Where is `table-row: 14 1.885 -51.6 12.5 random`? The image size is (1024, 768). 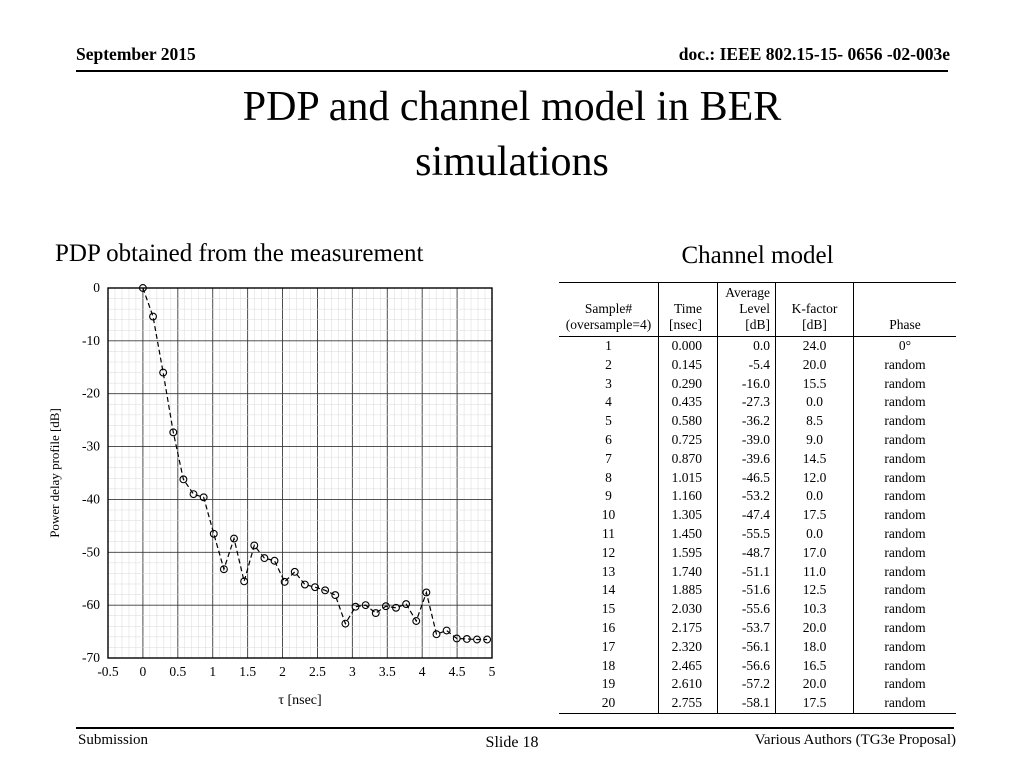
table-row: 14 1.885 -51.6 12.5 random is located at coordinates (757, 591).